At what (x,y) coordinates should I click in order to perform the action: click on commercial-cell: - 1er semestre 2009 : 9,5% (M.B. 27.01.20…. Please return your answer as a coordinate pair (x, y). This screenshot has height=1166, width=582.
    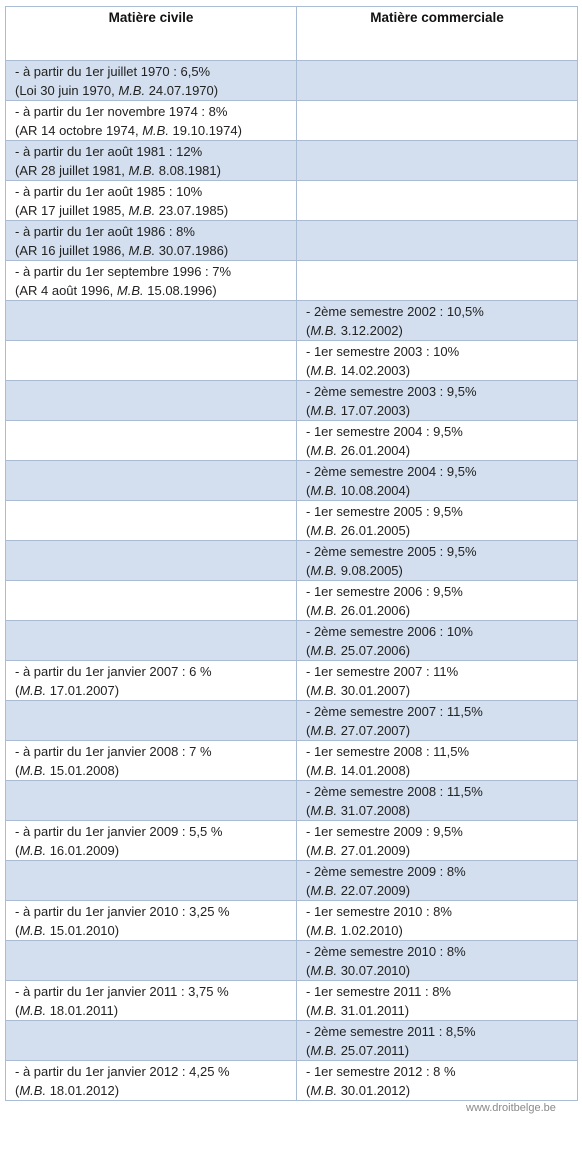
    Looking at the image, I should click on (437, 840).